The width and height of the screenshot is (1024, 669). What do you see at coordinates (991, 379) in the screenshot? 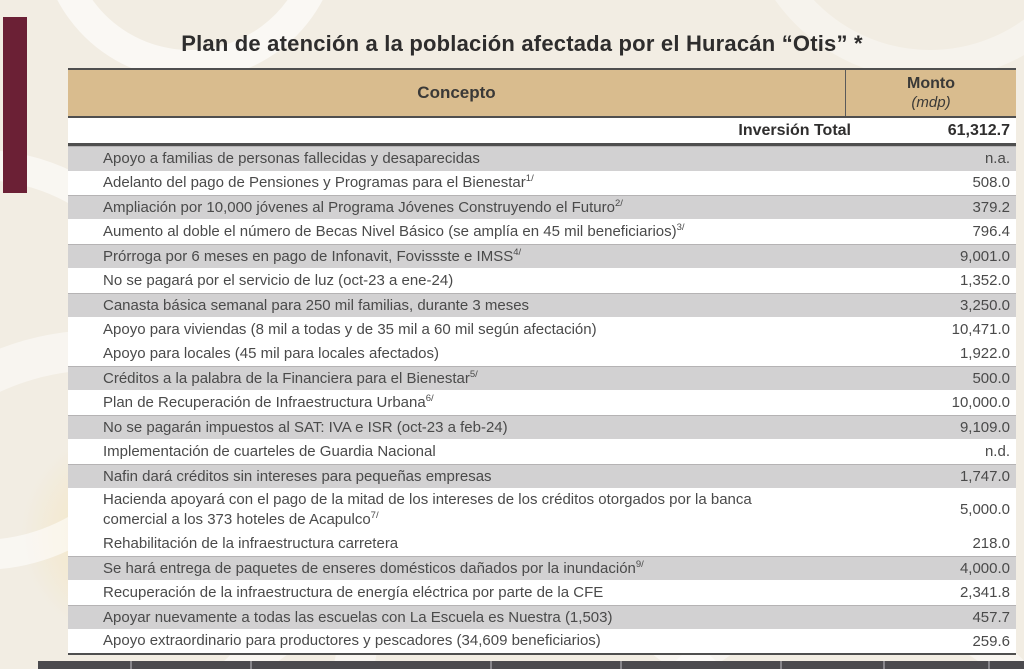
I see `row-monto: 500.0` at bounding box center [991, 379].